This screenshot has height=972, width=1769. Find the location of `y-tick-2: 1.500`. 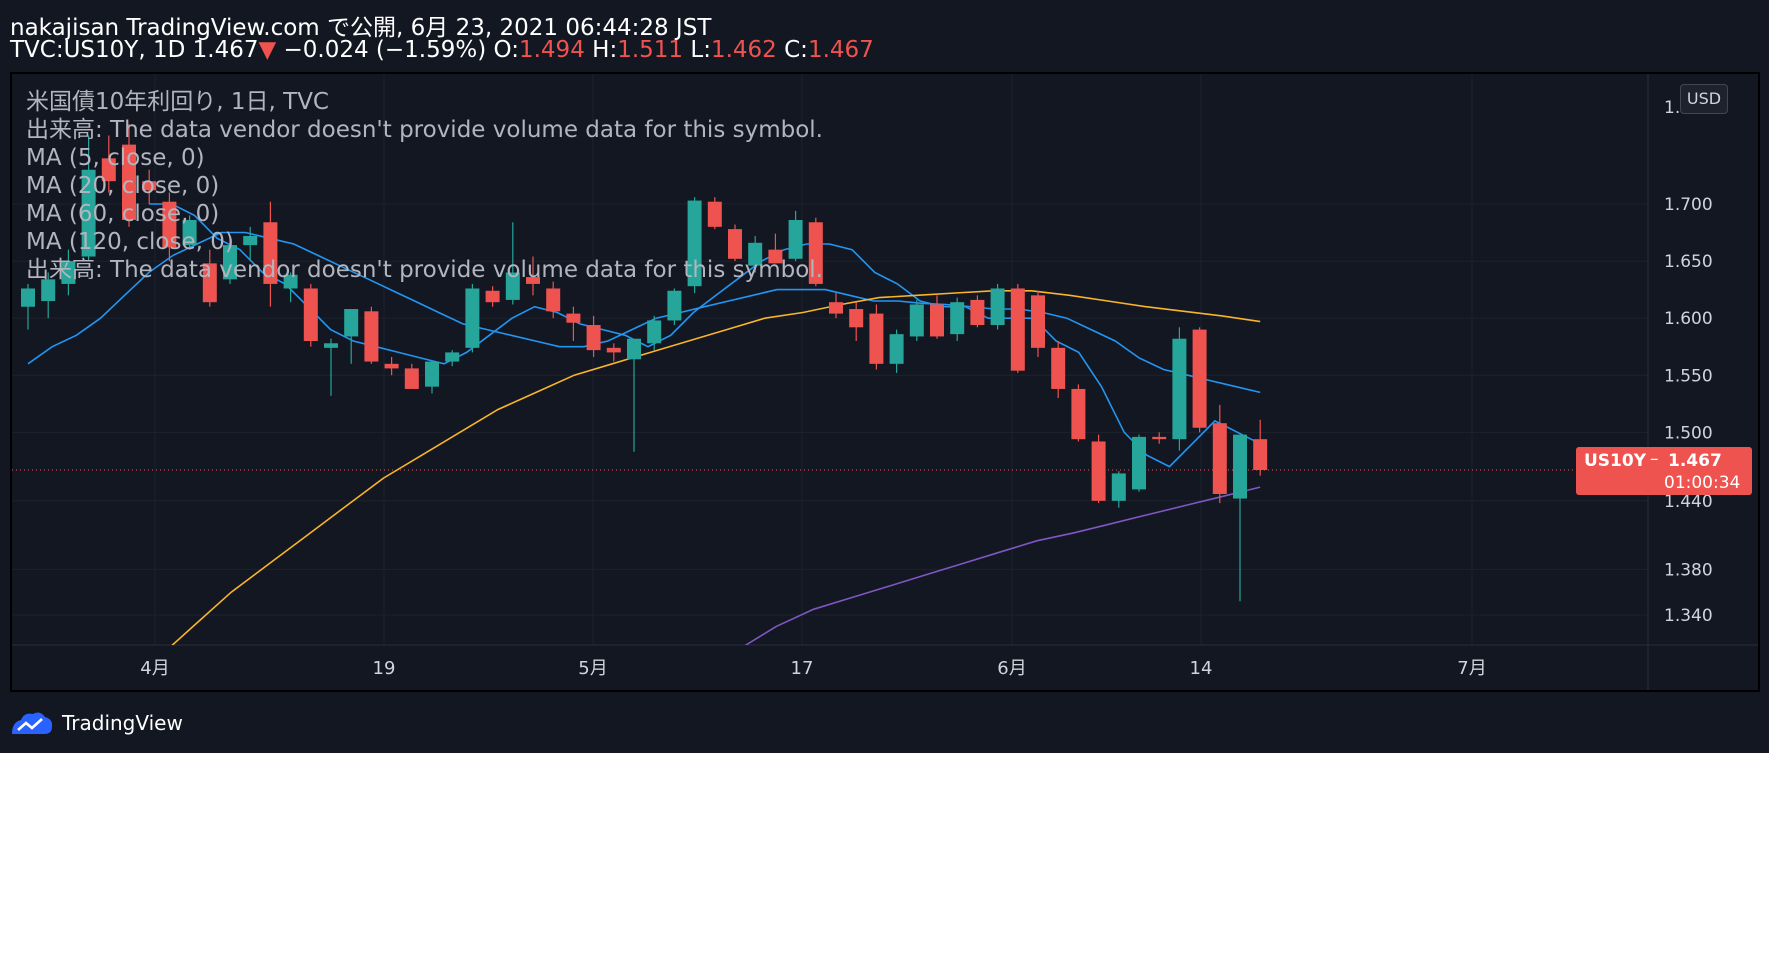

y-tick-2: 1.500 is located at coordinates (1688, 433).